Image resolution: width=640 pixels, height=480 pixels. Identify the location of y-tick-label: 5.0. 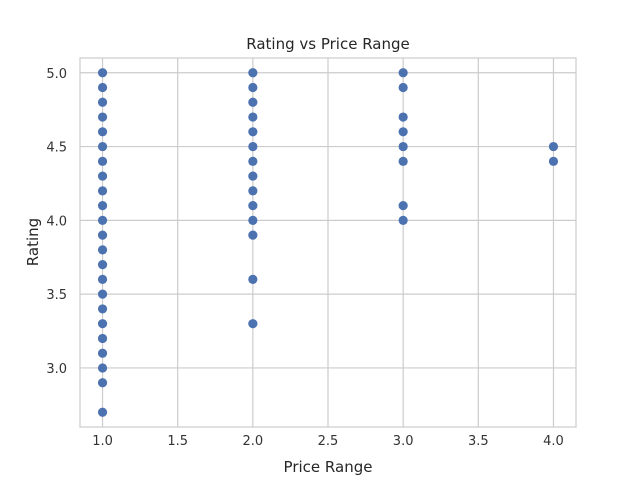
(56, 74).